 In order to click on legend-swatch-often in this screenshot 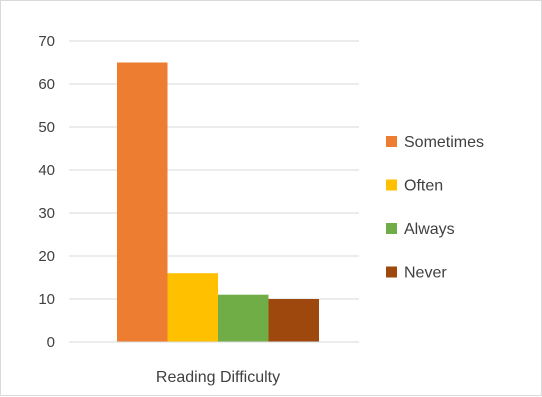, I will do `click(391, 185)`.